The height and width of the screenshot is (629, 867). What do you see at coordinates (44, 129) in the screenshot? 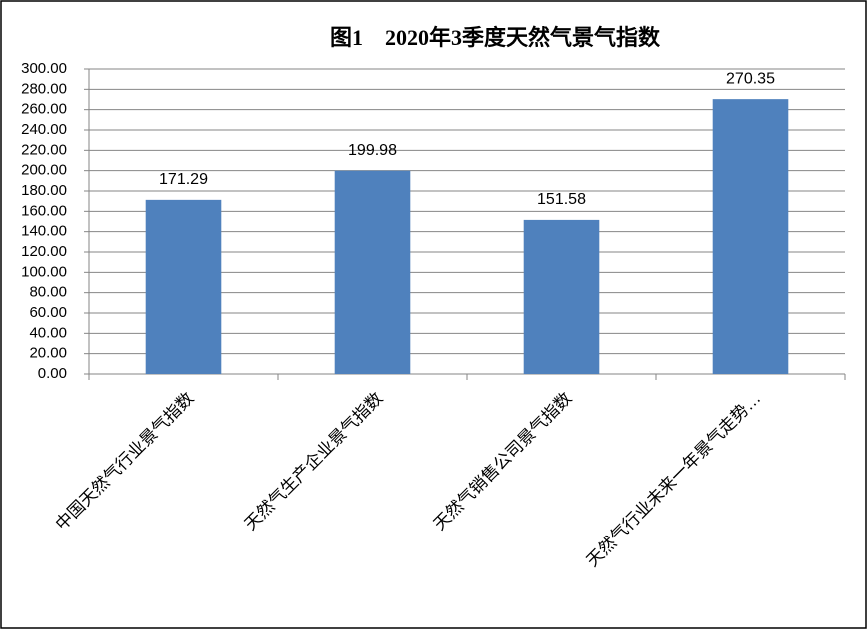
I see `y-tick-label: 240.00` at bounding box center [44, 129].